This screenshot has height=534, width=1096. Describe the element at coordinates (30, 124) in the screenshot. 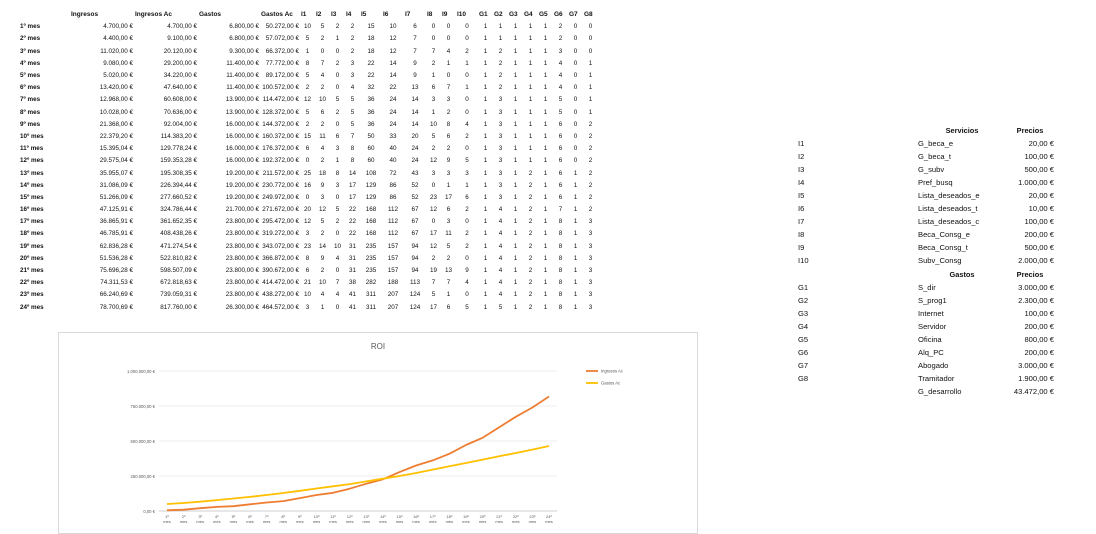

I see `row-label: 9º mes` at that location.